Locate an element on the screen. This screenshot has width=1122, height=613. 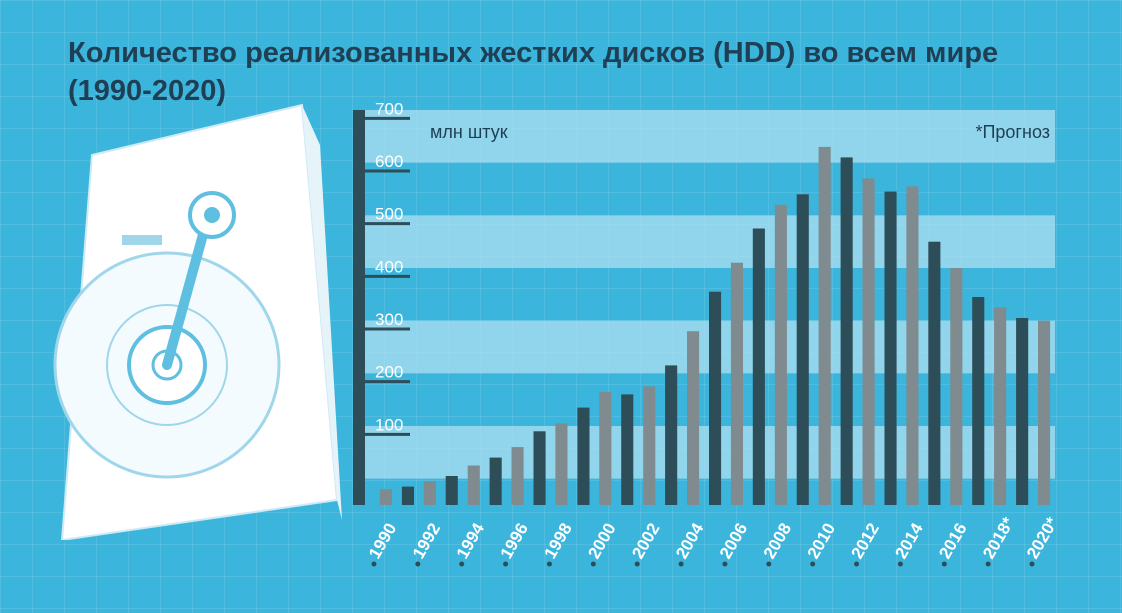
bar-1990 is located at coordinates (385, 497).